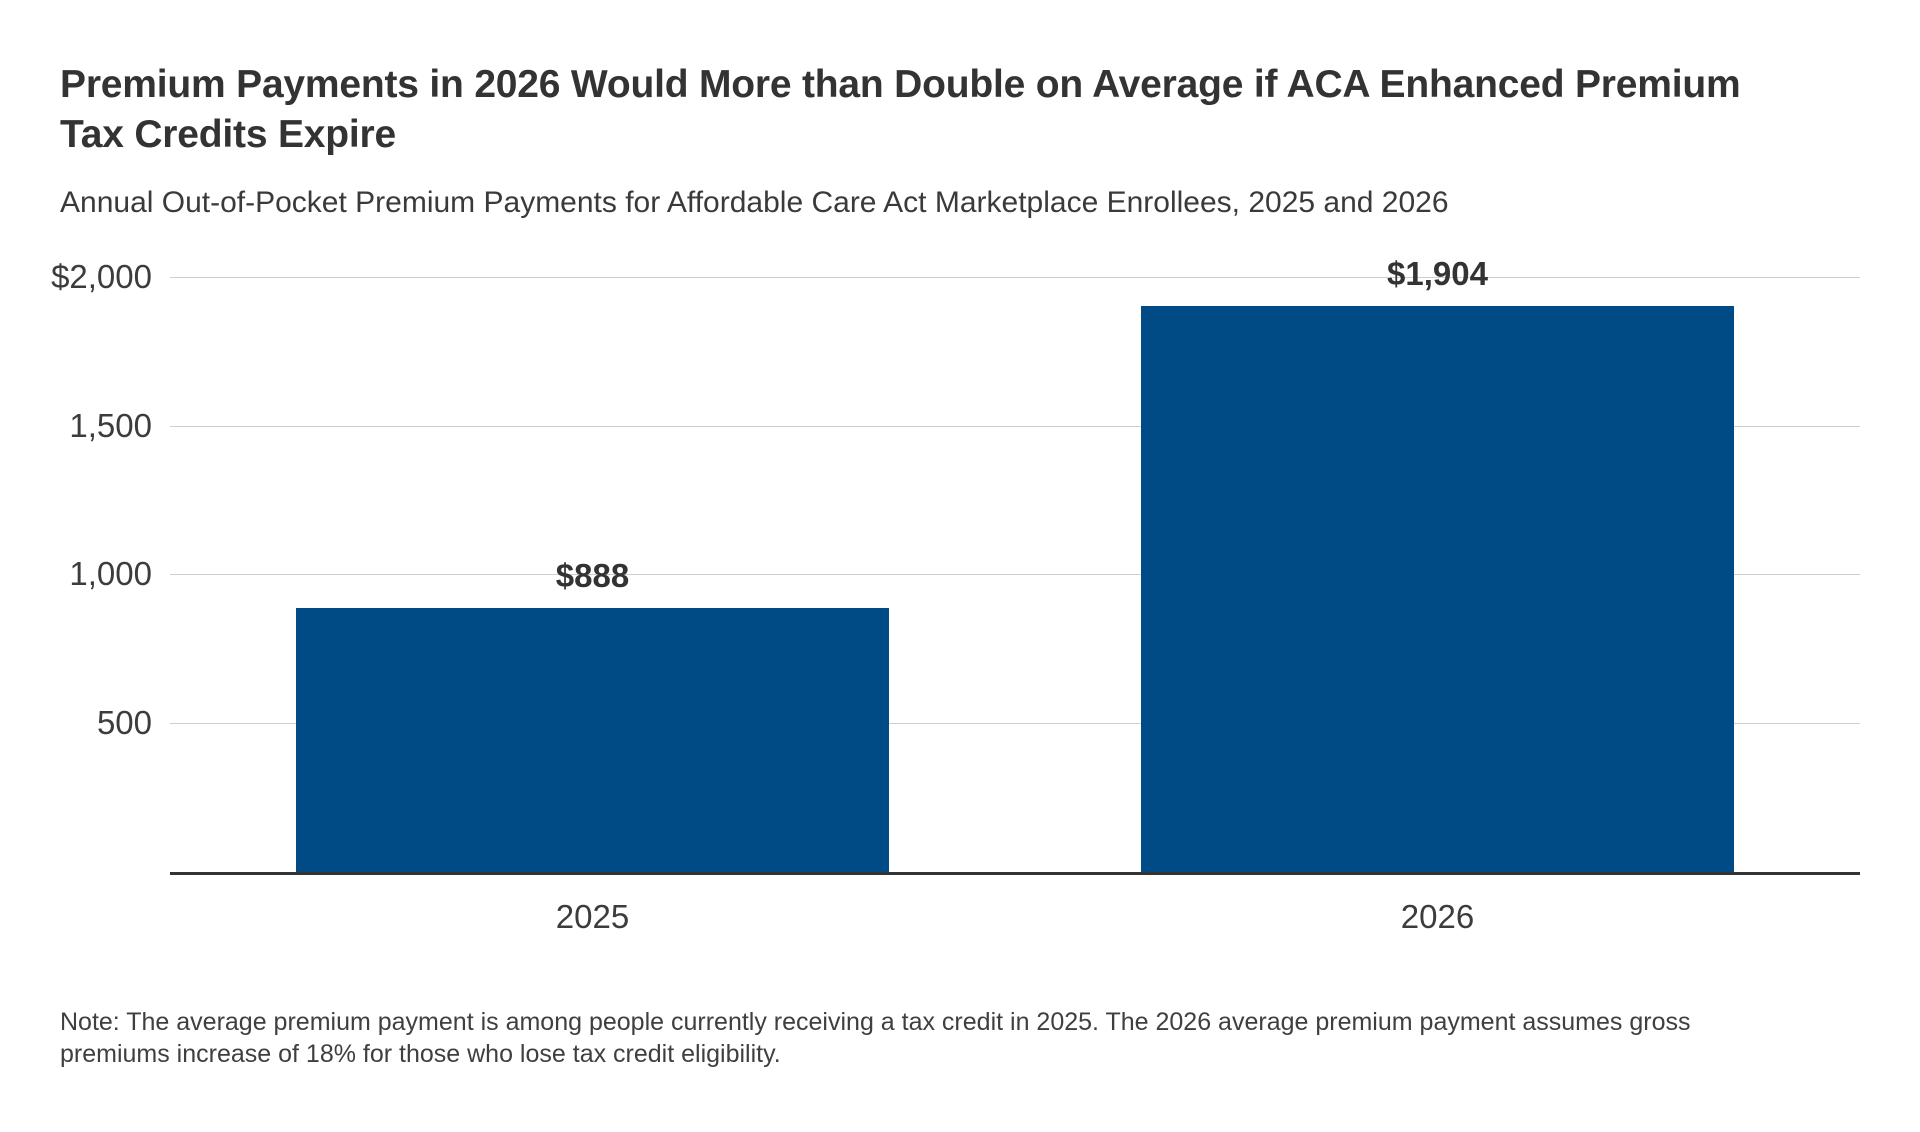  Describe the element at coordinates (592, 575) in the screenshot. I see `bar-value-label-2025: $888` at that location.